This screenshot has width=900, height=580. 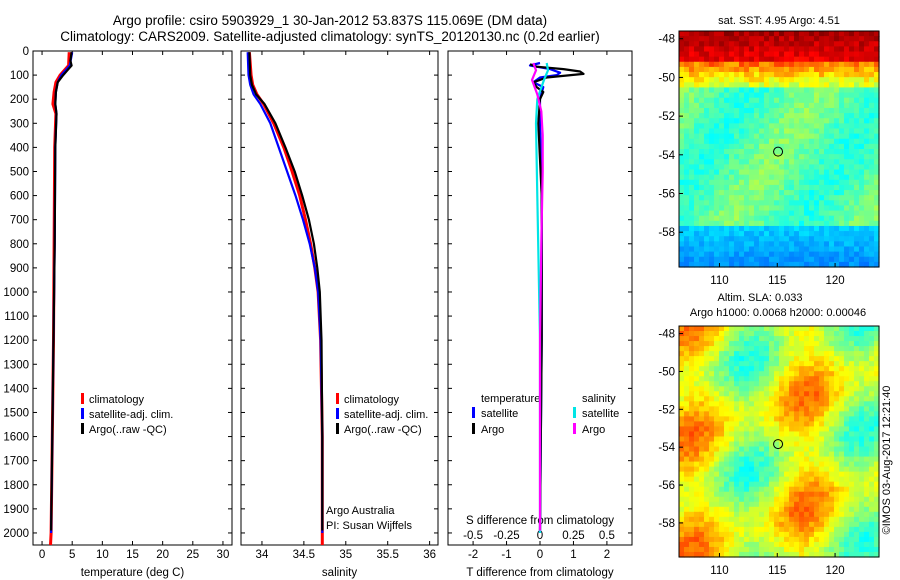 What do you see at coordinates (19, 148) in the screenshot?
I see `depth-tick-label: 400` at bounding box center [19, 148].